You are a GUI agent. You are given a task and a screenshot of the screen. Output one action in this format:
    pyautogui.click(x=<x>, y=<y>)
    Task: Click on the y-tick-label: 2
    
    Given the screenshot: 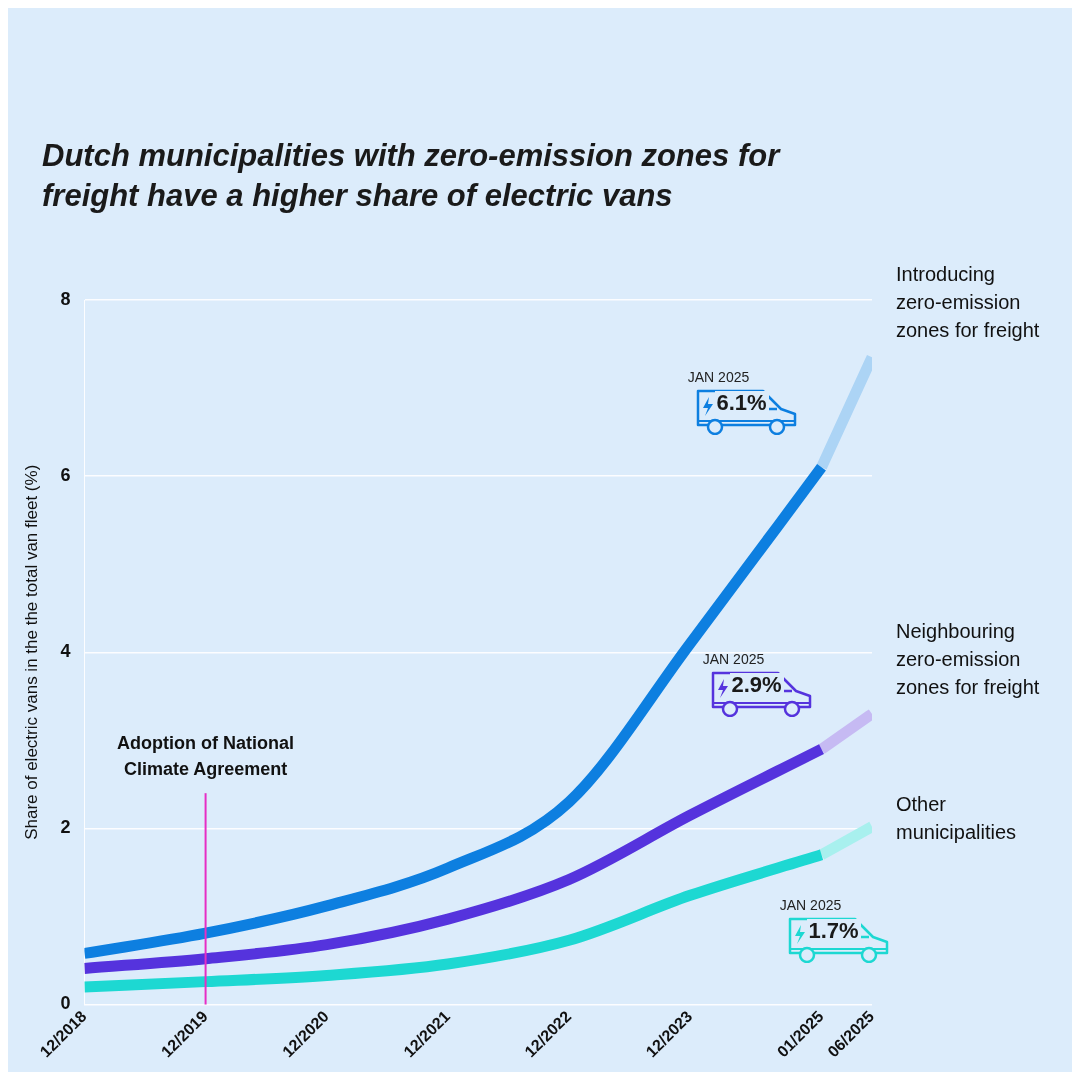 What is the action you would take?
    pyautogui.click(x=65, y=827)
    